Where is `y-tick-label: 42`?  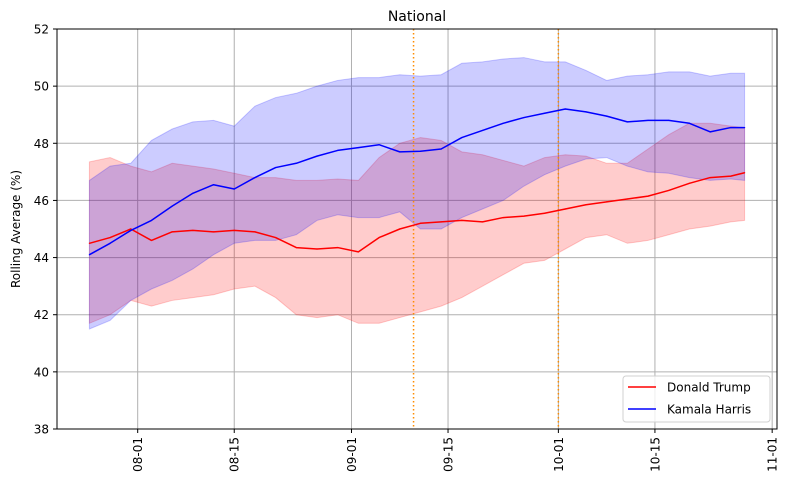
y-tick-label: 42 is located at coordinates (41, 315).